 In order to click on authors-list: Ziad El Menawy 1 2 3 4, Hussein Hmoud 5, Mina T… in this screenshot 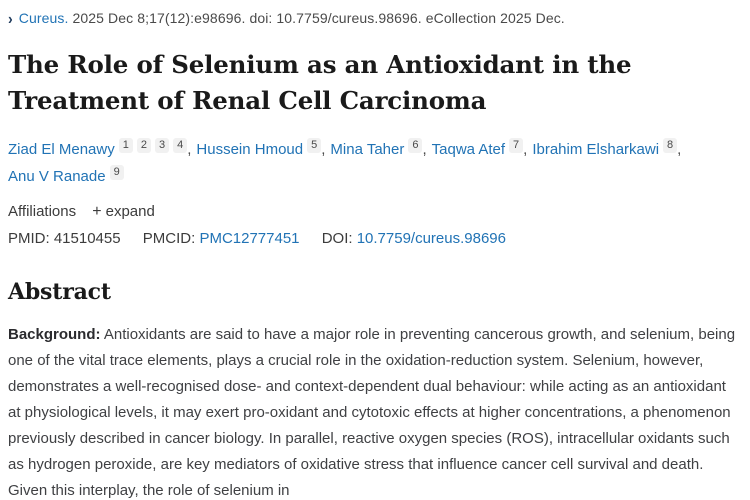, I will do `click(370, 163)`.